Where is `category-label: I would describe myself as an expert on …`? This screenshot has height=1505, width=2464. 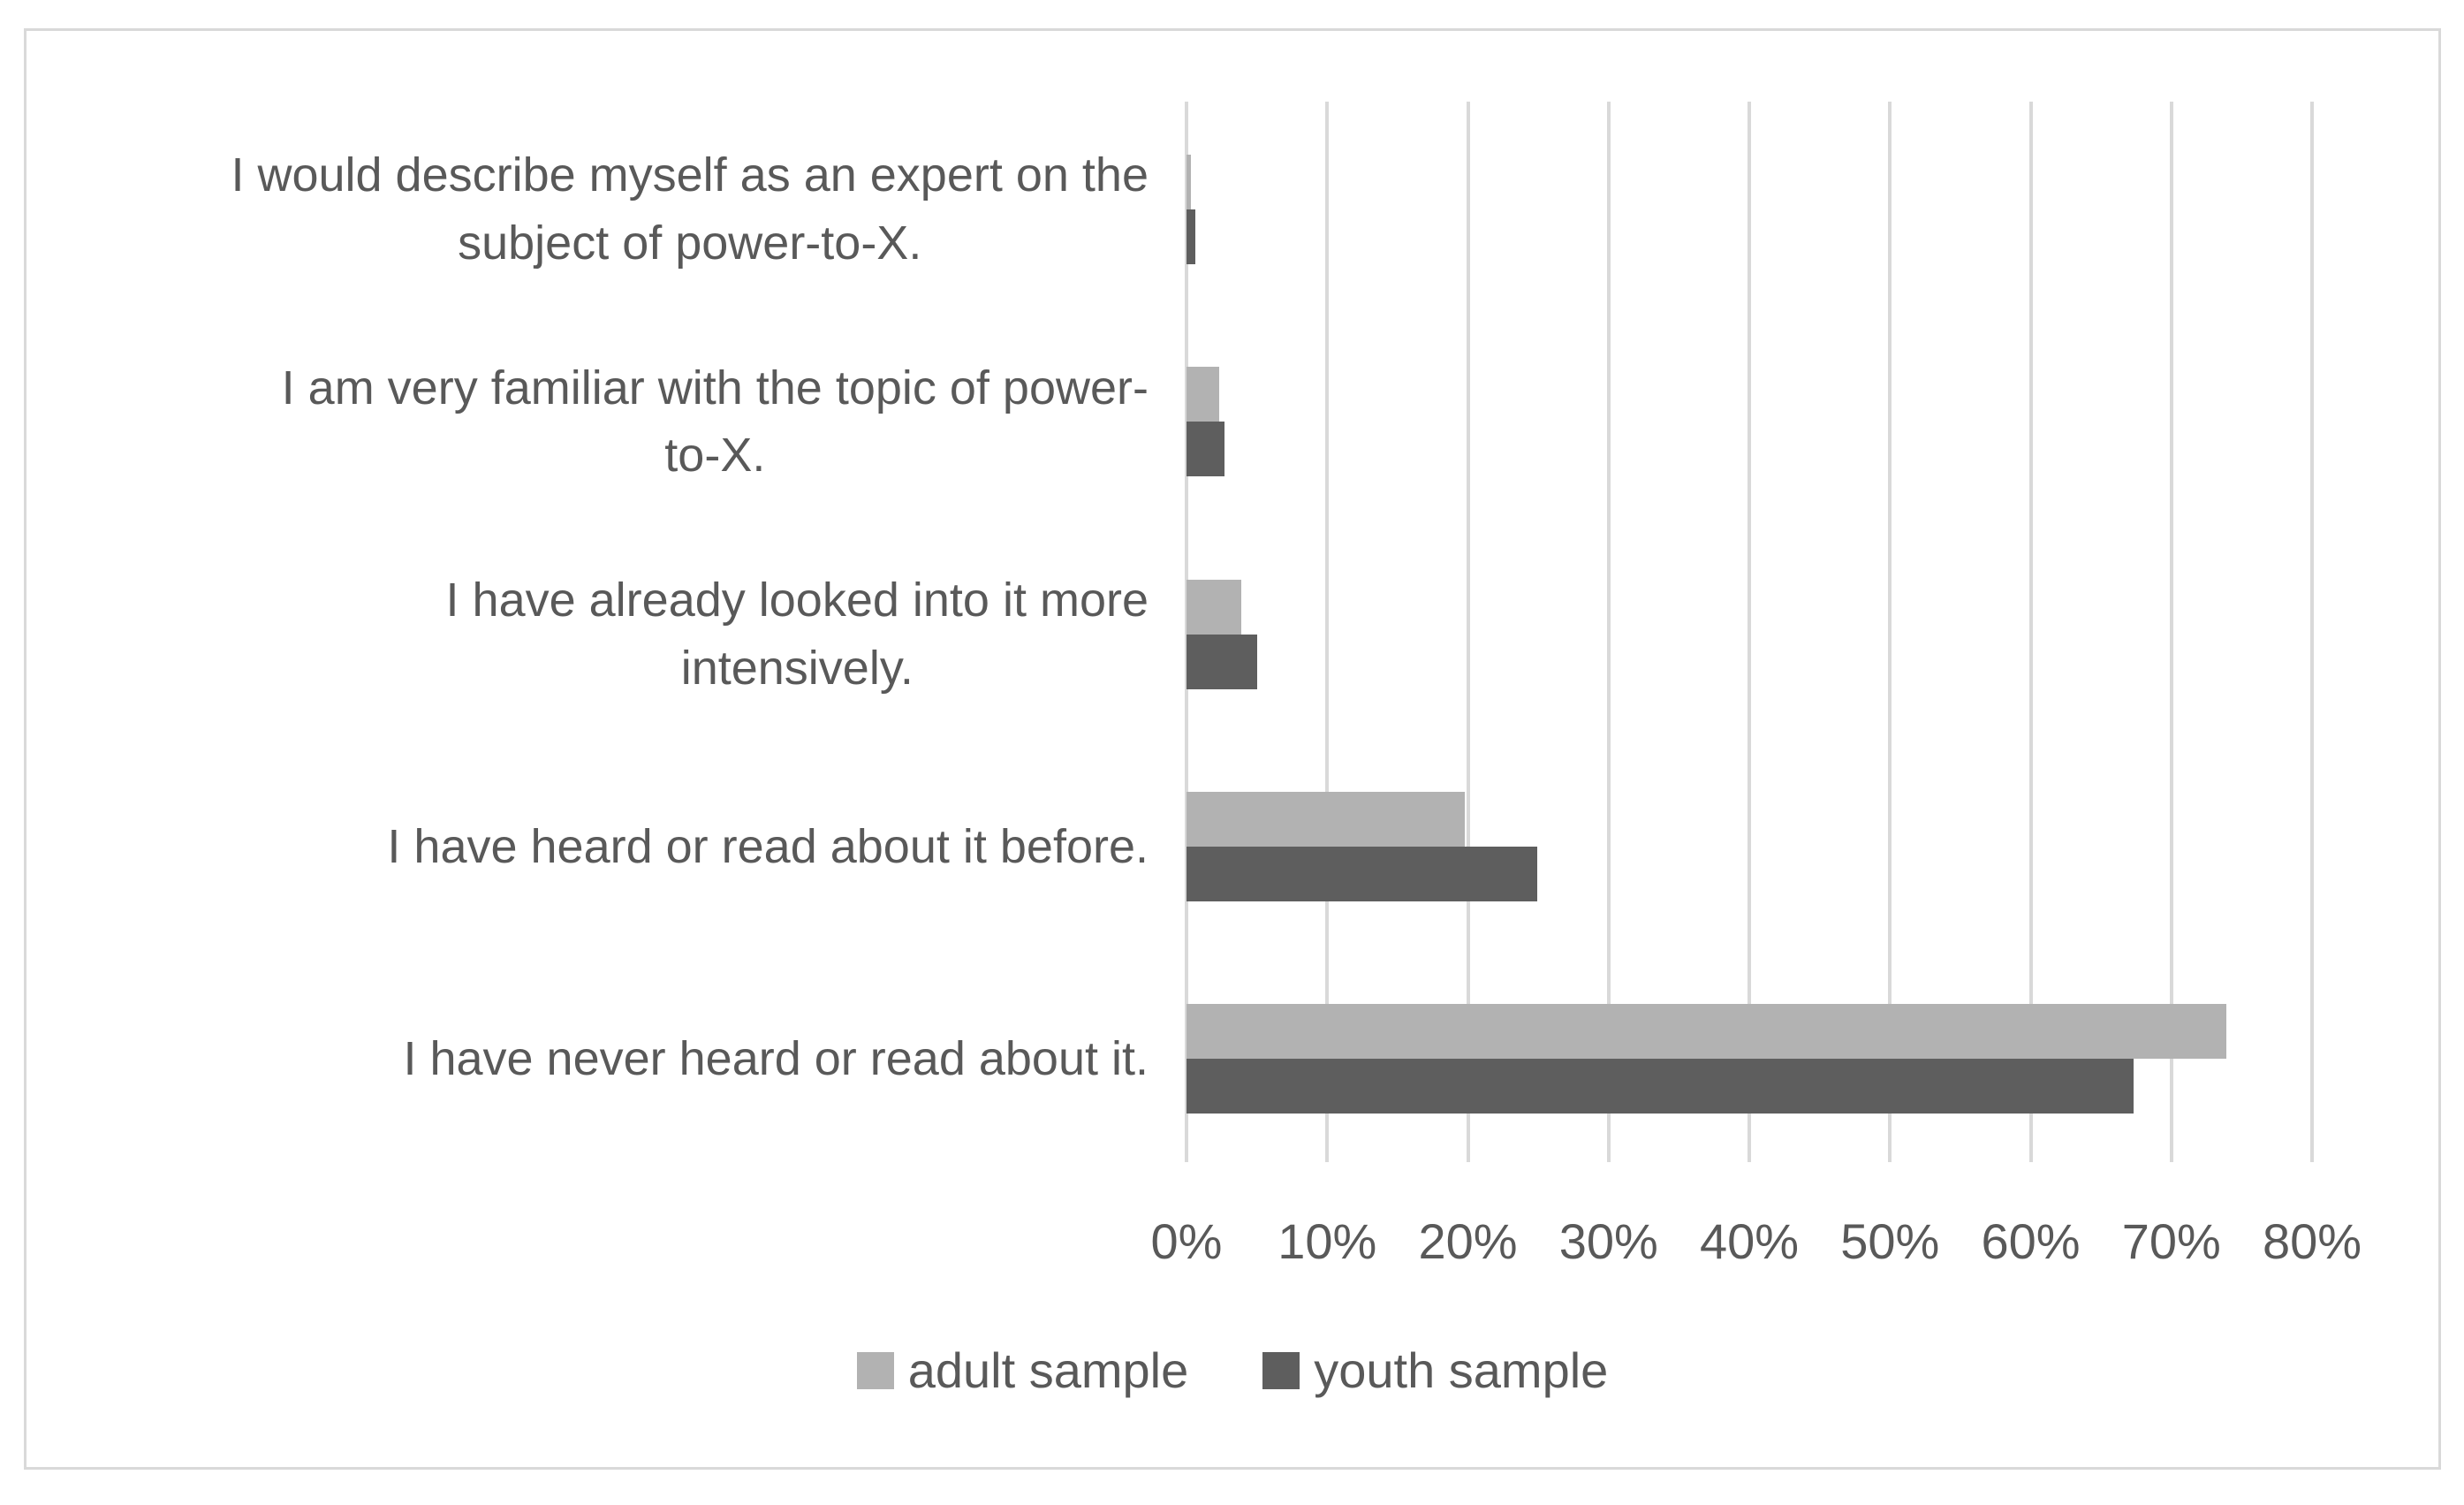
category-label: I would describe myself as an expert on … is located at coordinates (690, 209).